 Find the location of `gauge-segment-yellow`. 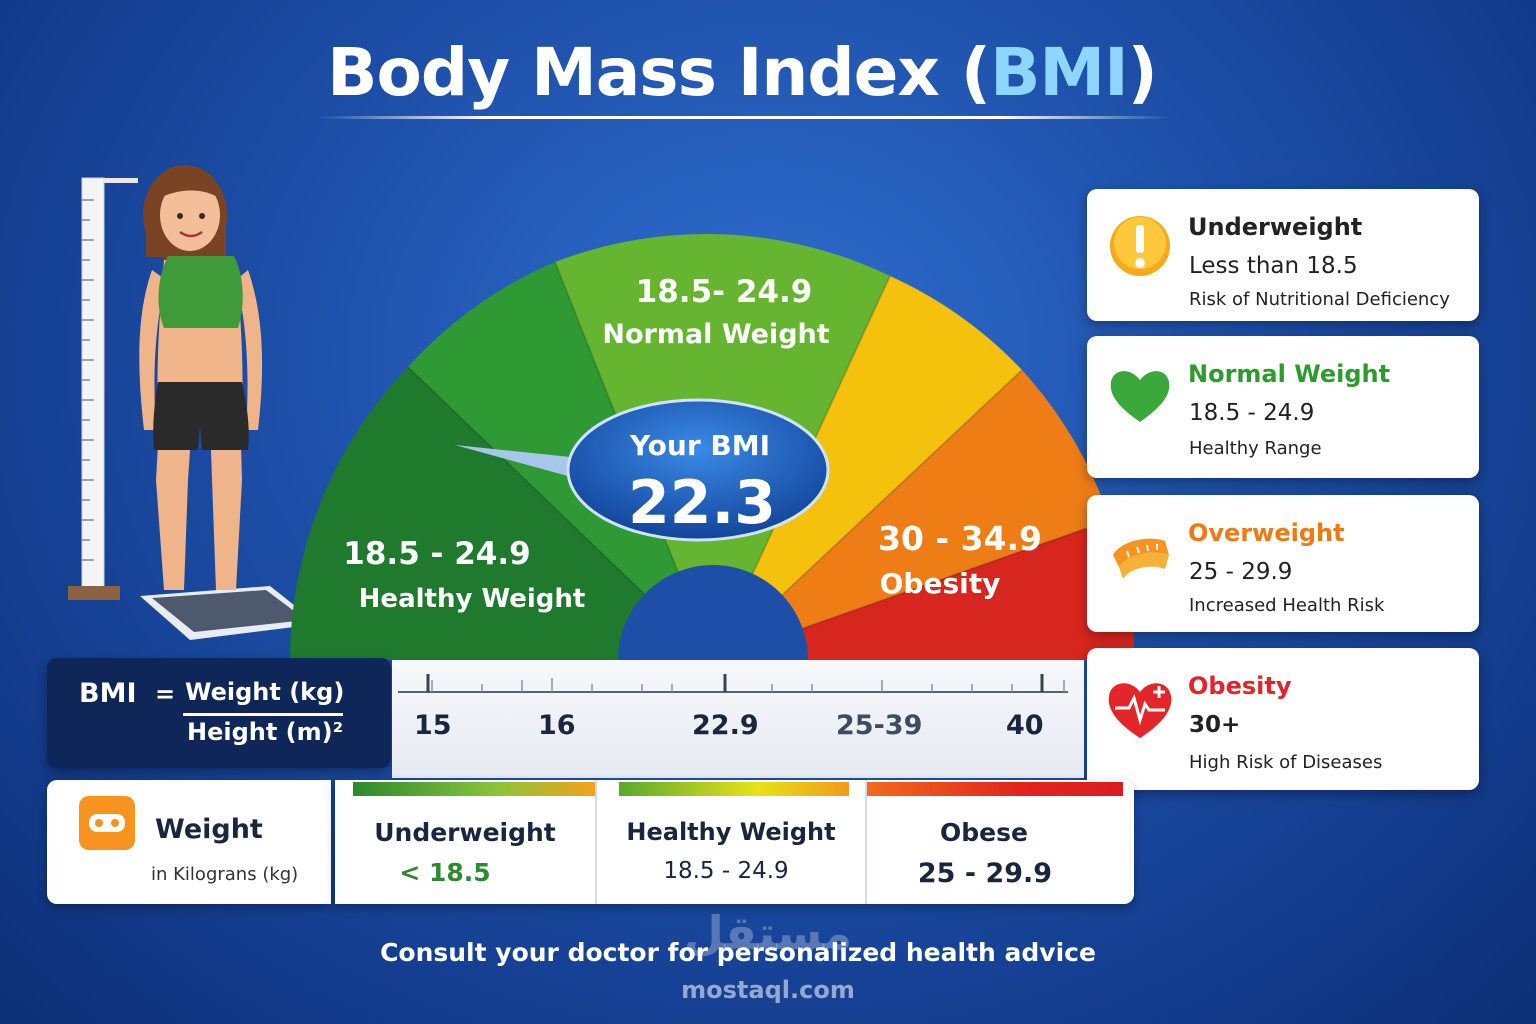

gauge-segment-yellow is located at coordinates (867, 468).